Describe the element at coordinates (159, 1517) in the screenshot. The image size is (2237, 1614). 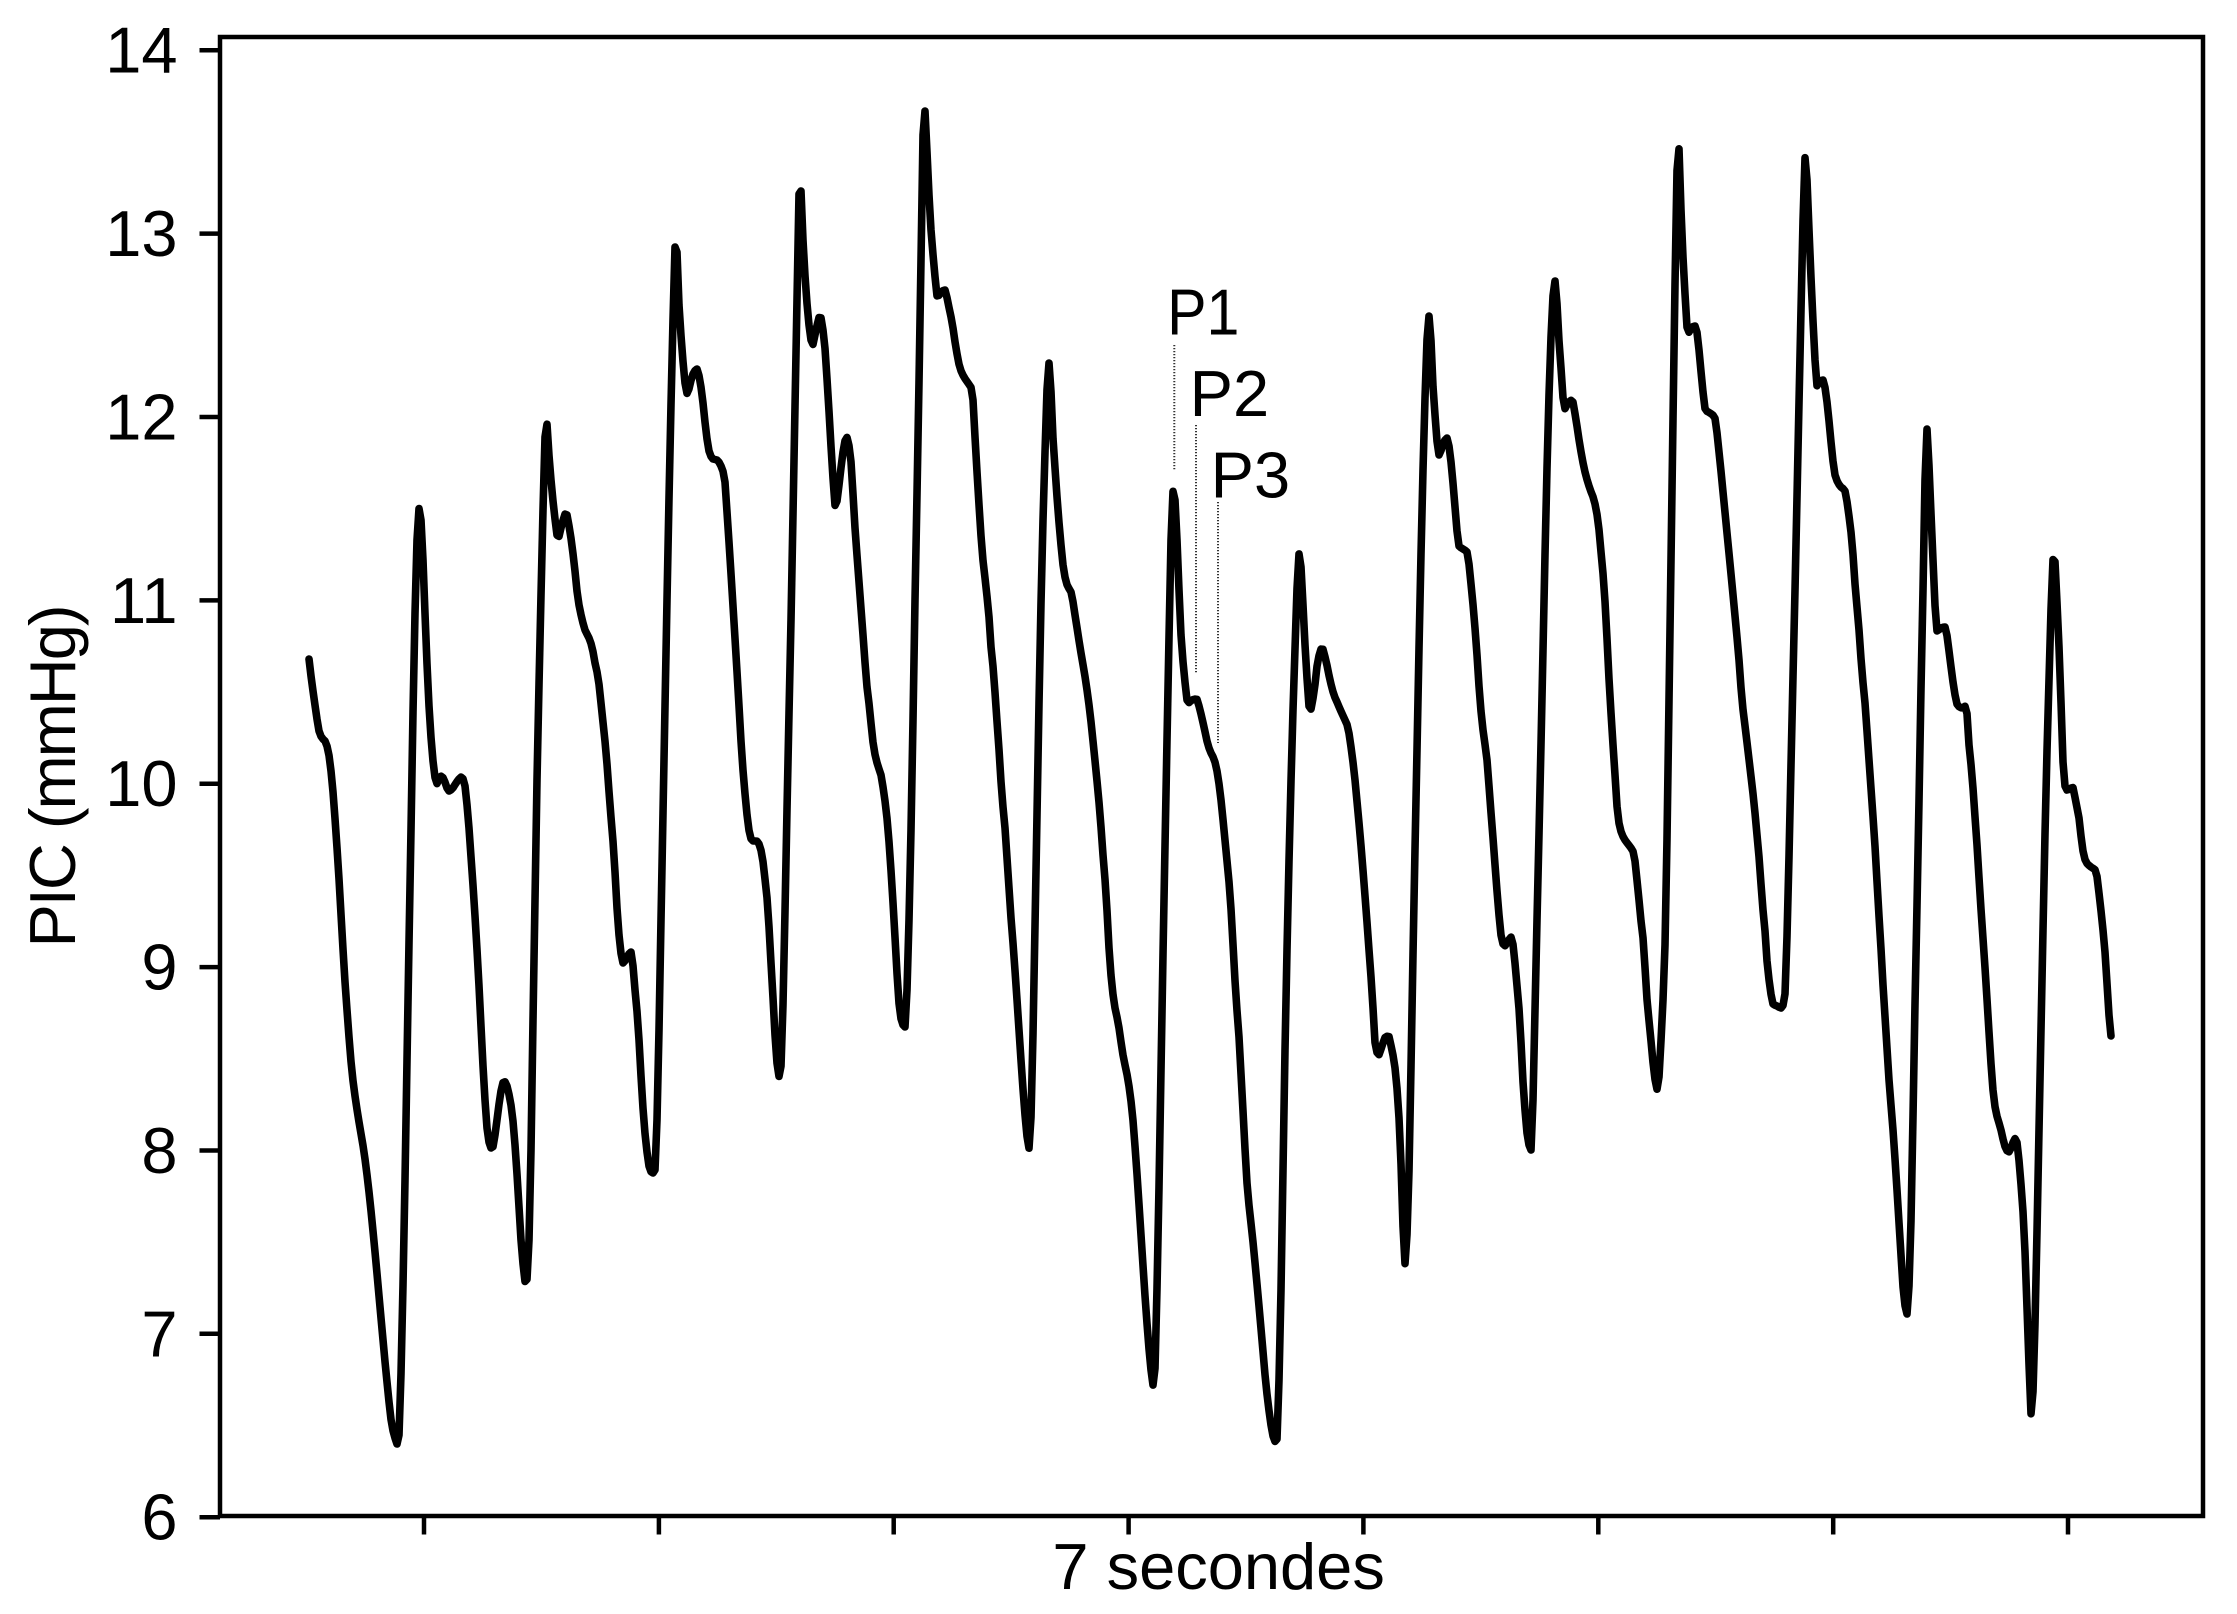
I see `svg-text: 6` at that location.